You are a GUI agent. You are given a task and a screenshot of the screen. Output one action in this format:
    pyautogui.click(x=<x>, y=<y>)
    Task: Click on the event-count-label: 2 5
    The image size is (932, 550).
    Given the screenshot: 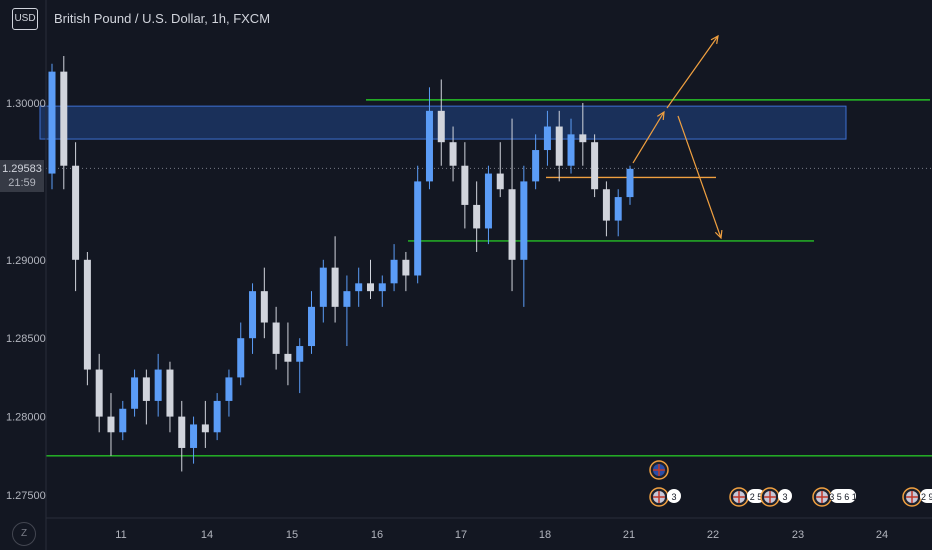 What is the action you would take?
    pyautogui.click(x=756, y=497)
    